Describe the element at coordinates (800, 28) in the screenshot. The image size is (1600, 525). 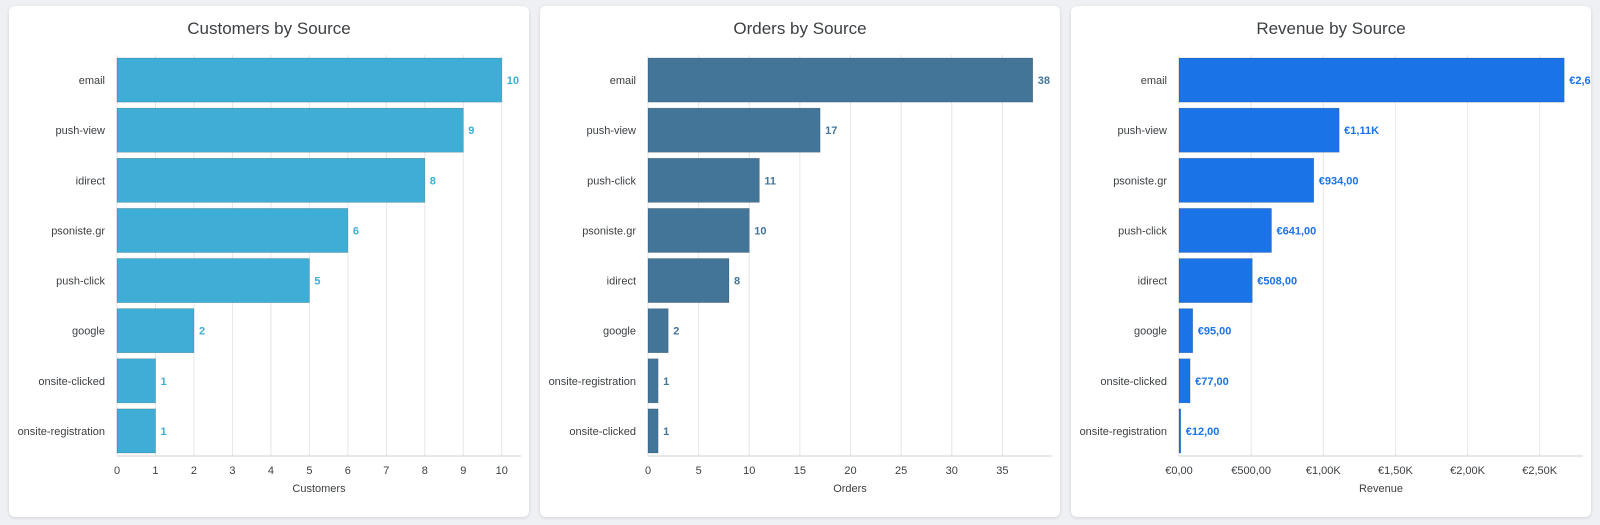
I see `chart-title: Orders by Source` at that location.